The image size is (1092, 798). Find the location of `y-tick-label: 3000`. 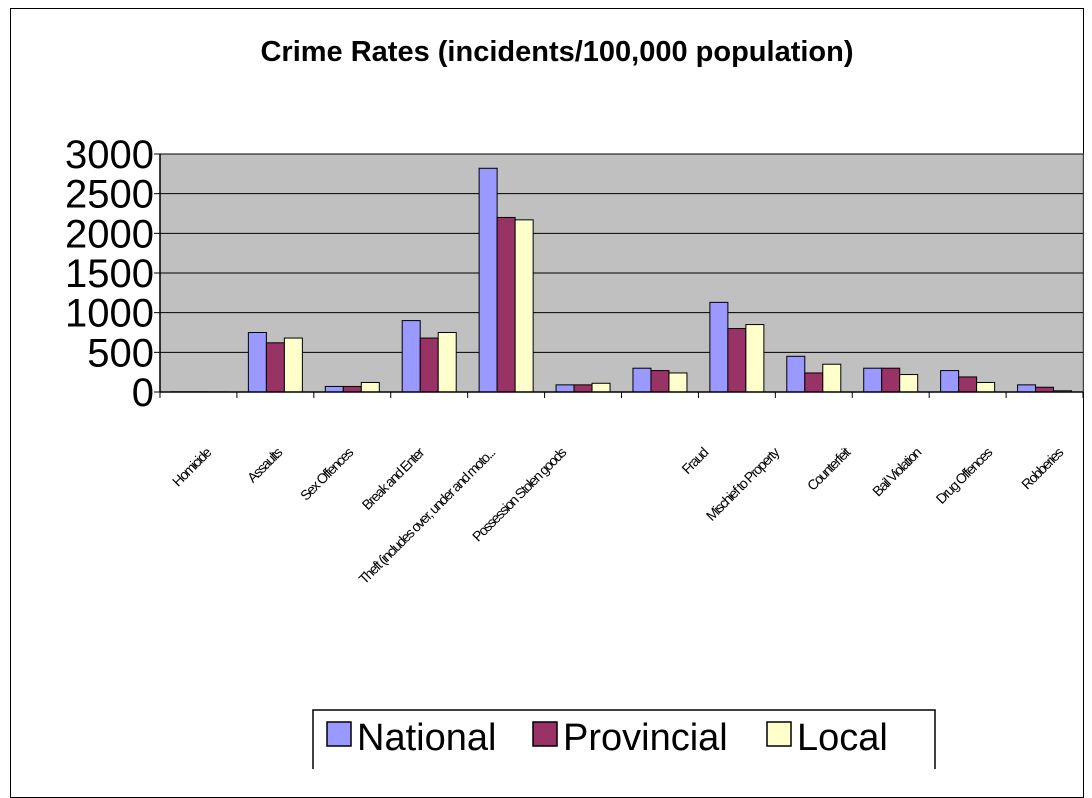

y-tick-label: 3000 is located at coordinates (109, 155).